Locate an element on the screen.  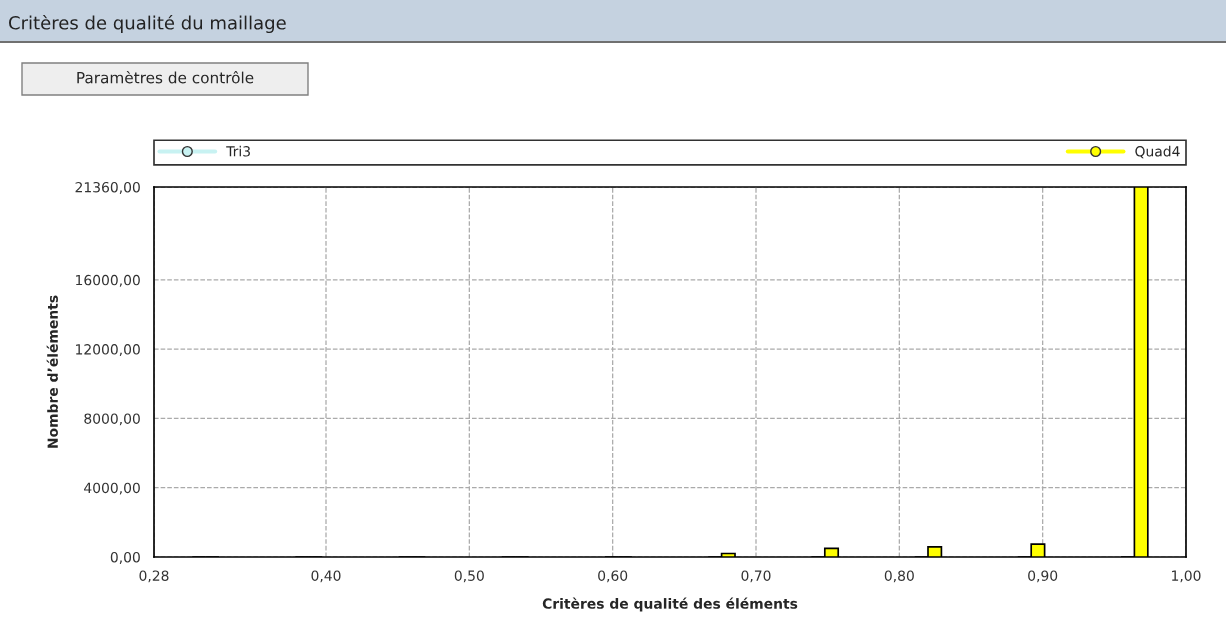
y-tick-label: 4000,00 is located at coordinates (112, 488).